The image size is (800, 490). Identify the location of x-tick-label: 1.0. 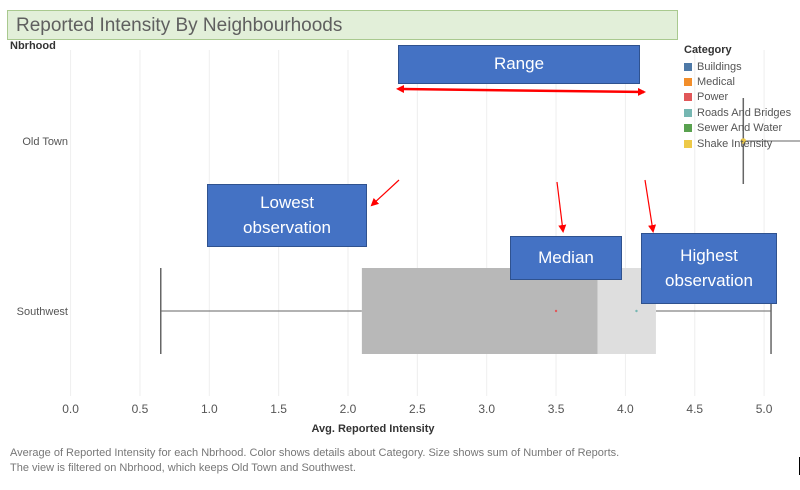
(209, 409).